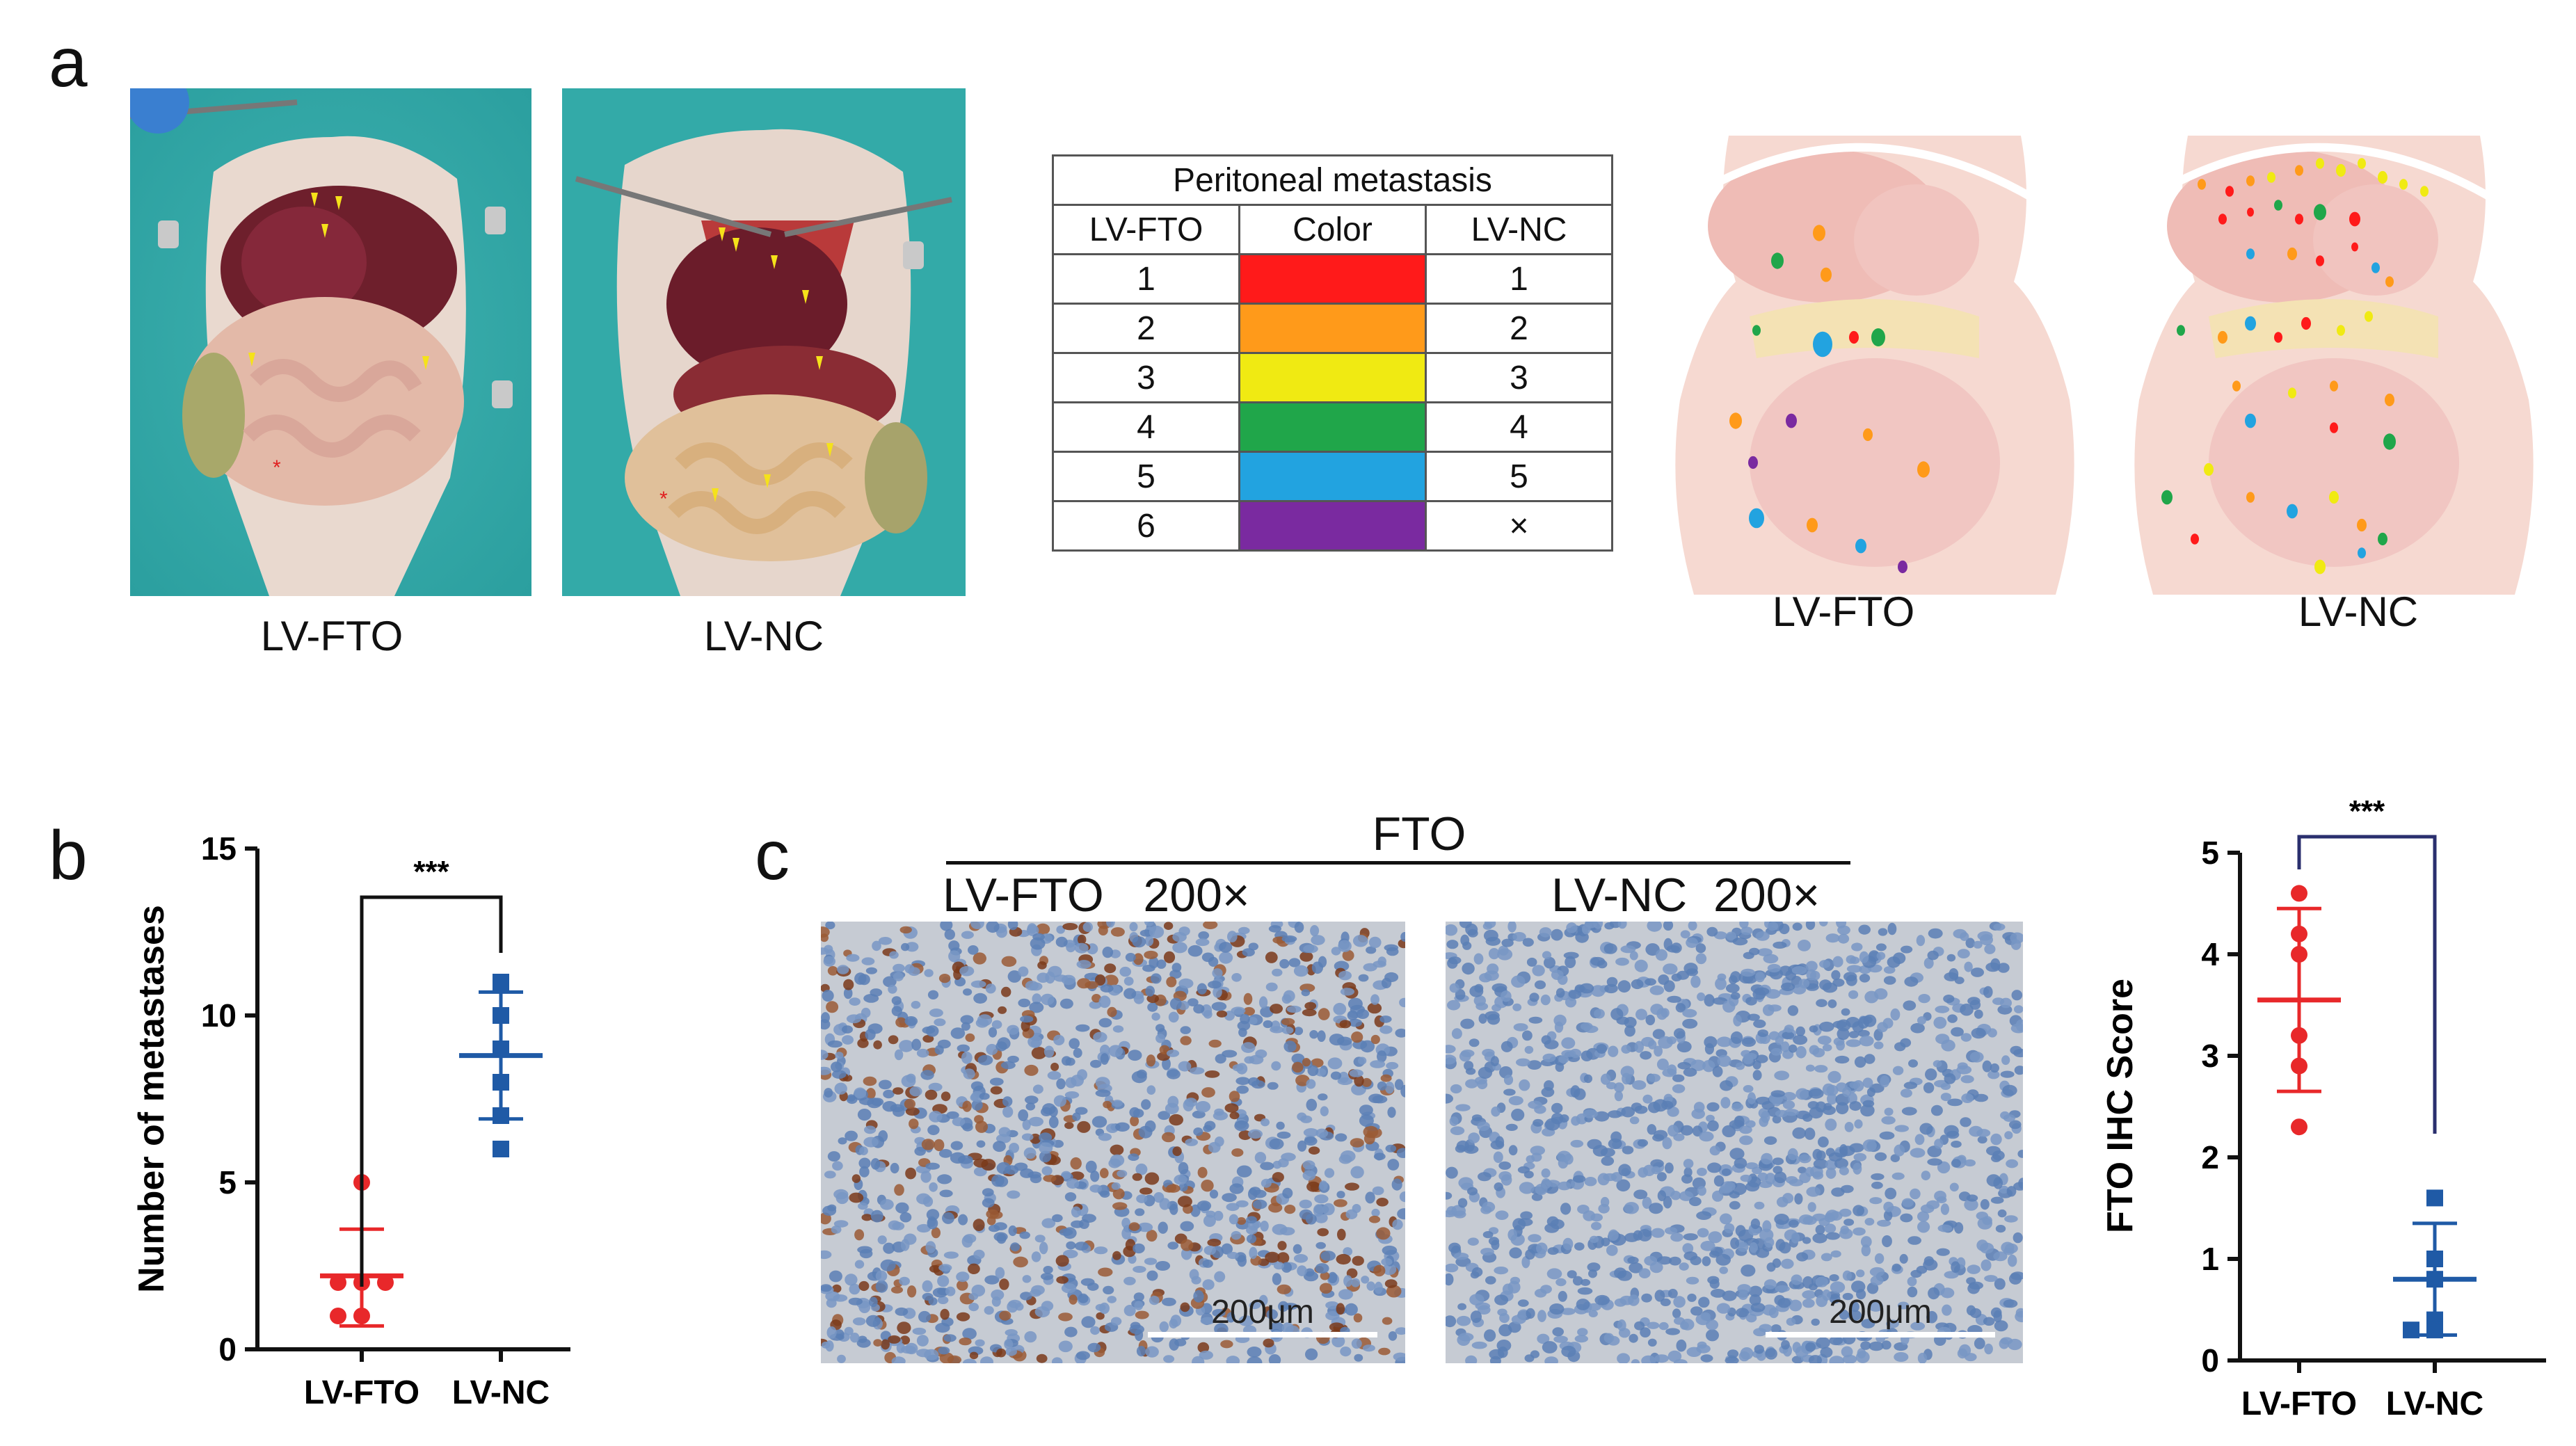  What do you see at coordinates (219, 1015) in the screenshot?
I see `y-tick-label: 10` at bounding box center [219, 1015].